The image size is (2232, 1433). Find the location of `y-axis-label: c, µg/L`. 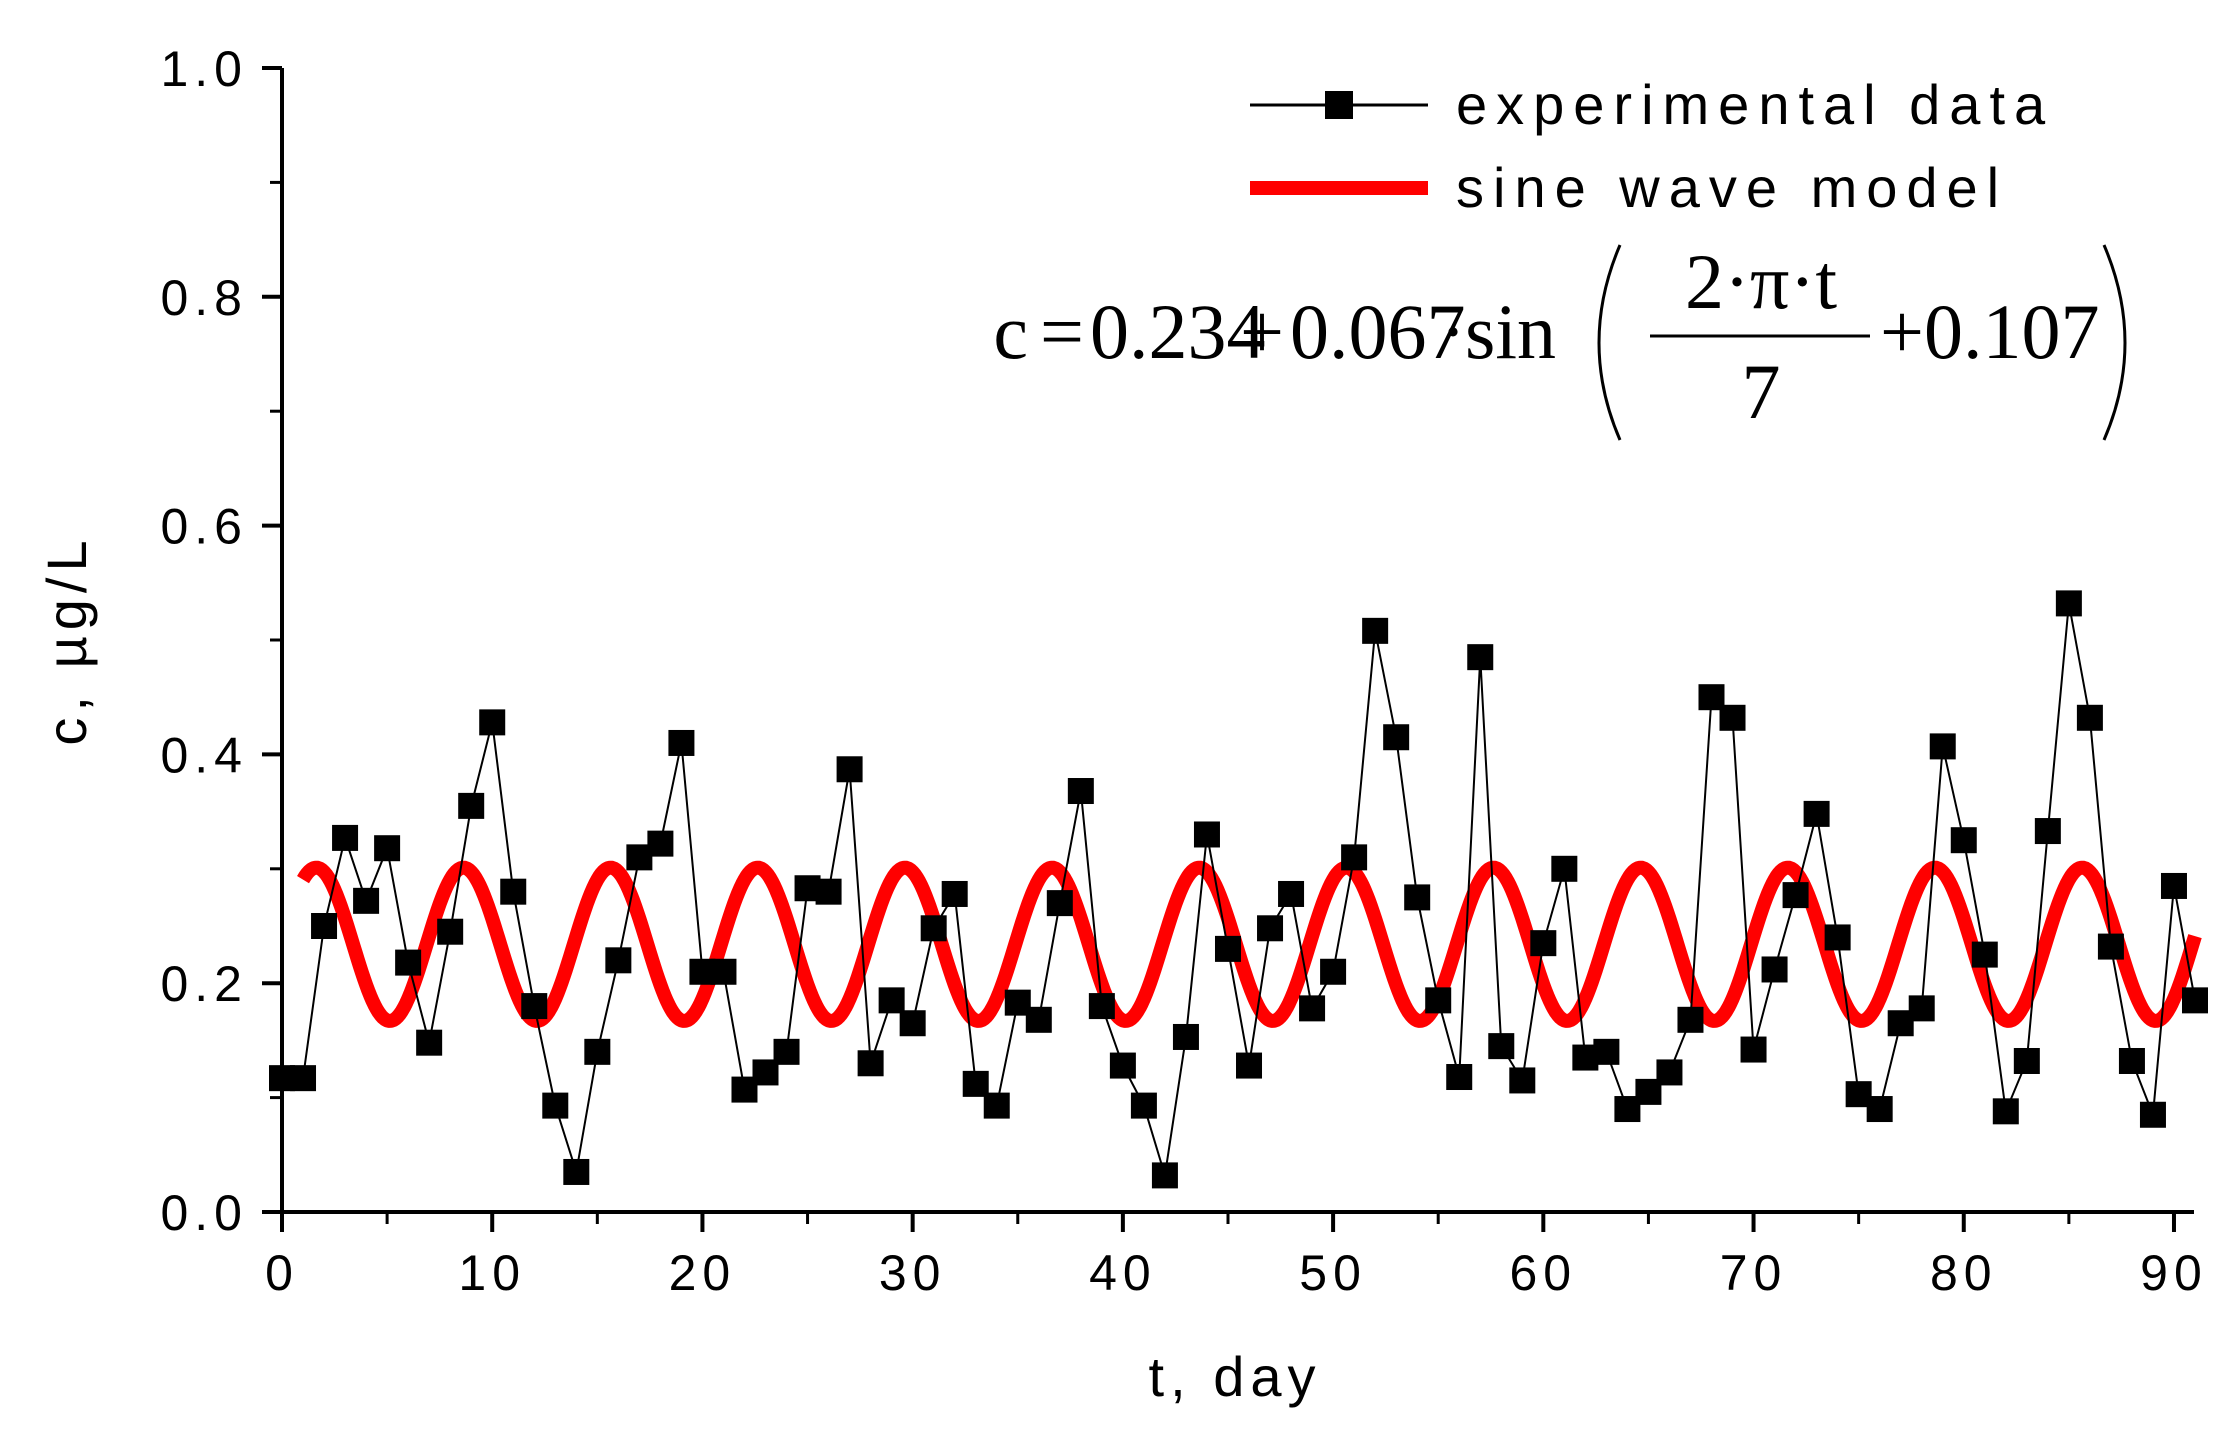

y-axis-label: c, µg/L is located at coordinates (66, 639).